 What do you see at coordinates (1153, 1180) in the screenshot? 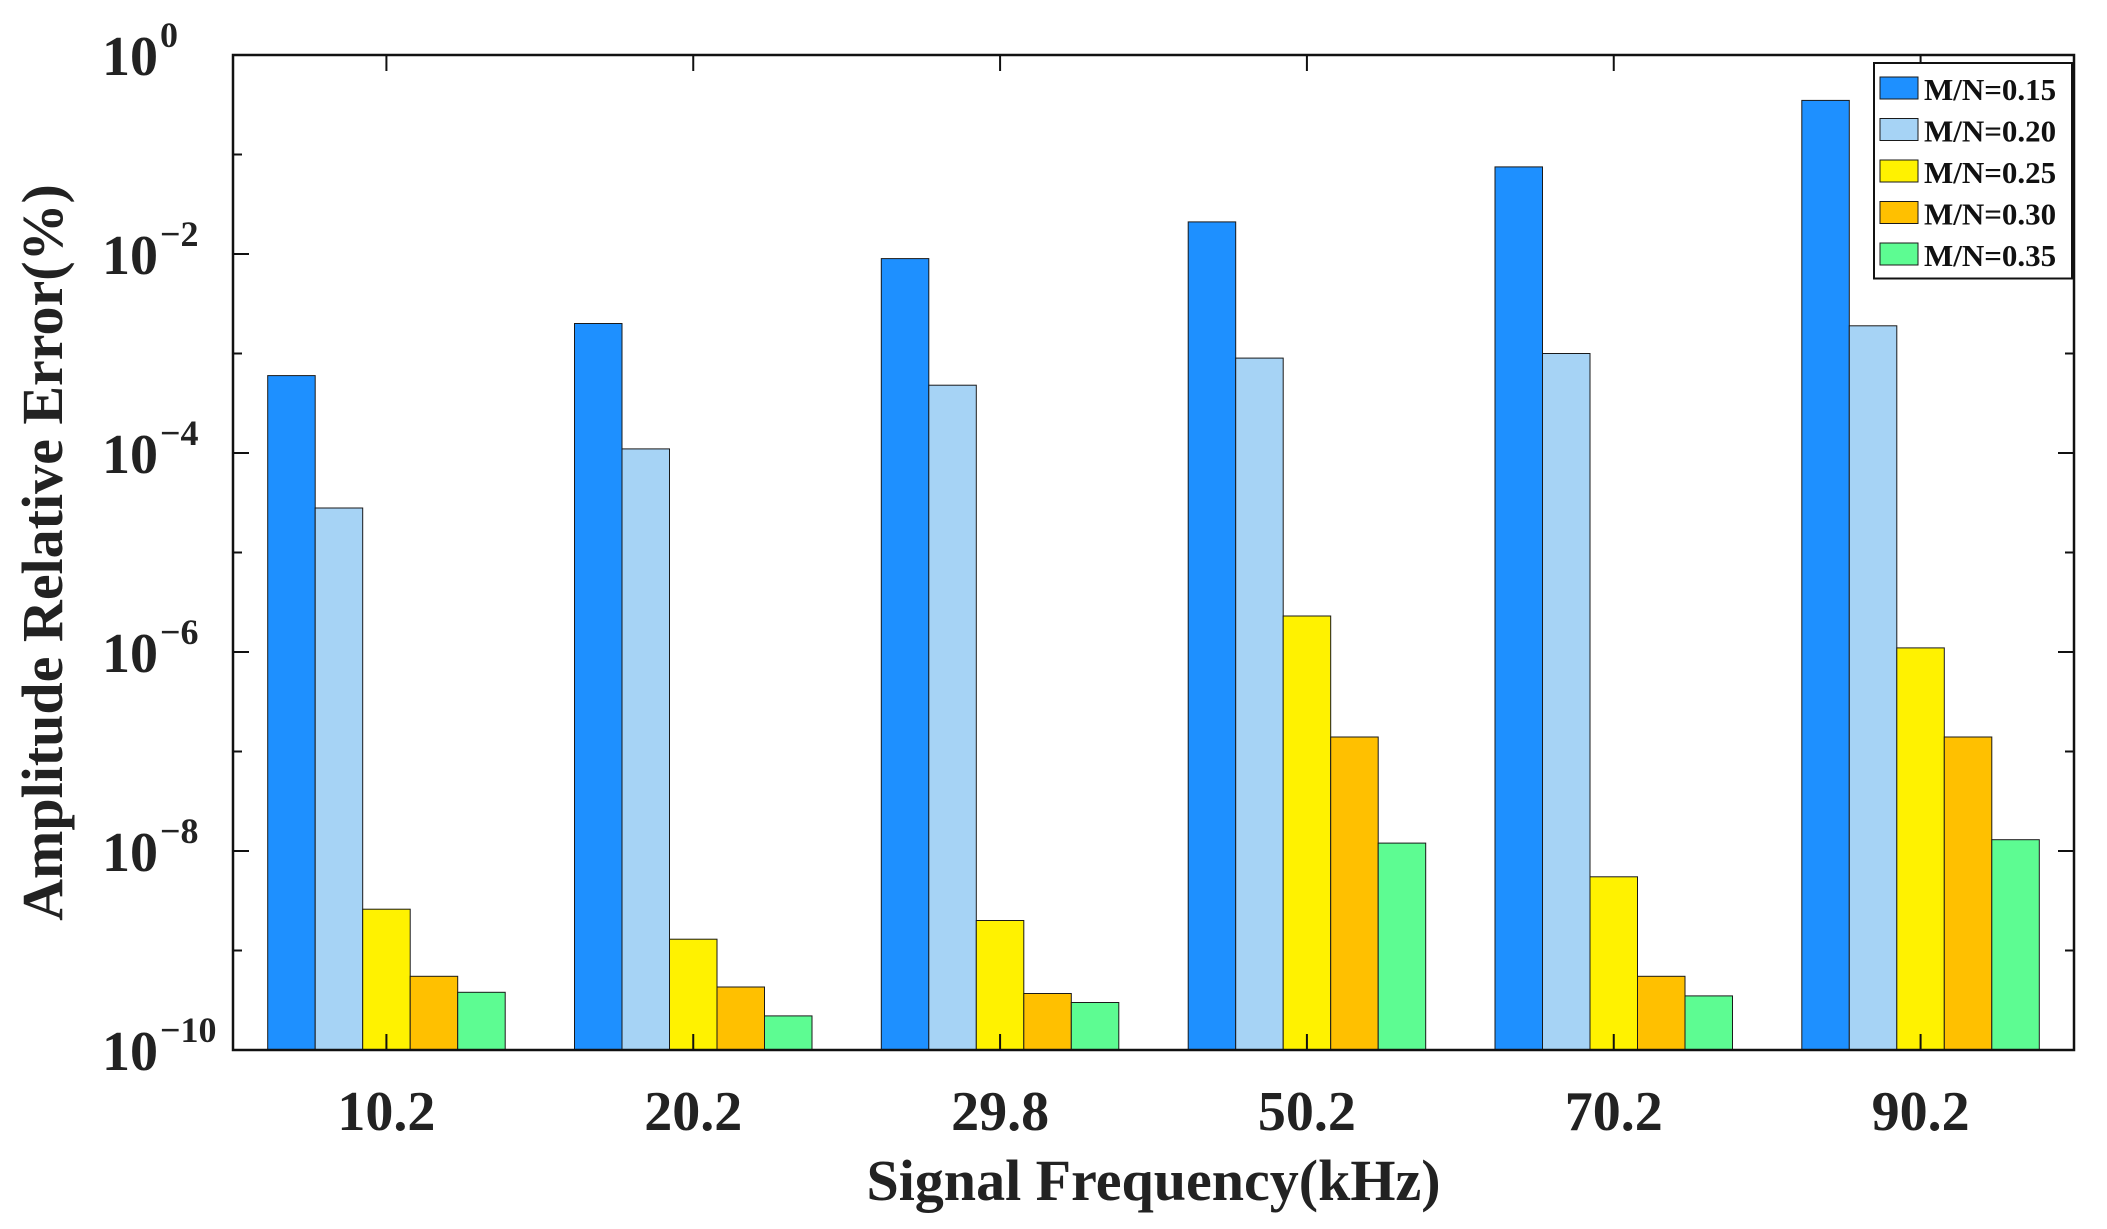
I see `x-axis-title: Signal Frequency(kHz)` at bounding box center [1153, 1180].